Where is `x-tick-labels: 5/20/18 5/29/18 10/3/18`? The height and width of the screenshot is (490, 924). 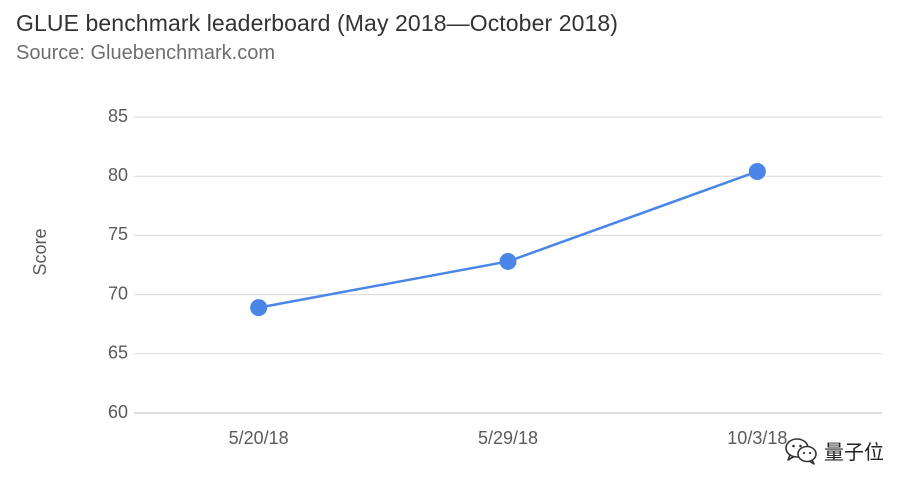
x-tick-labels: 5/20/18 5/29/18 10/3/18 is located at coordinates (508, 438).